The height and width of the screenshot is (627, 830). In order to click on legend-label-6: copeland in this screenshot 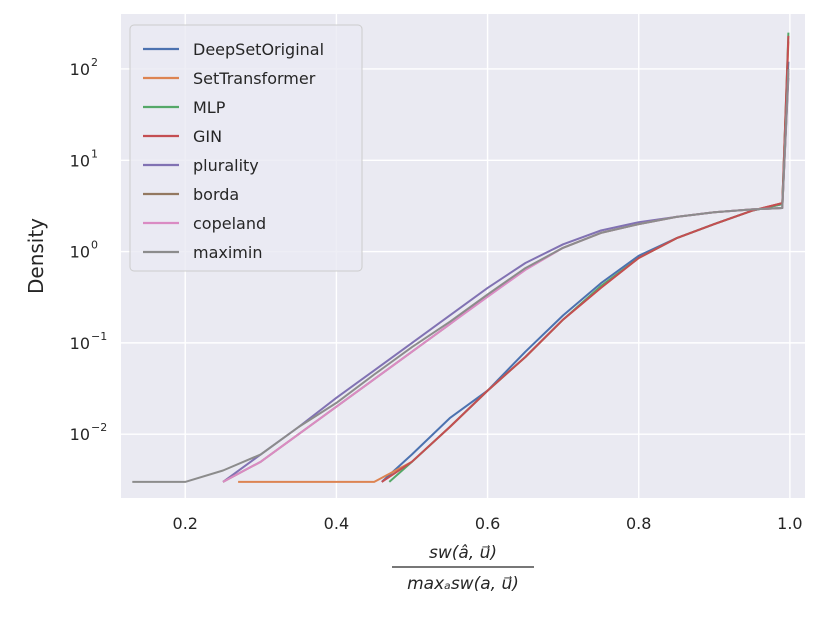, I will do `click(229, 223)`.